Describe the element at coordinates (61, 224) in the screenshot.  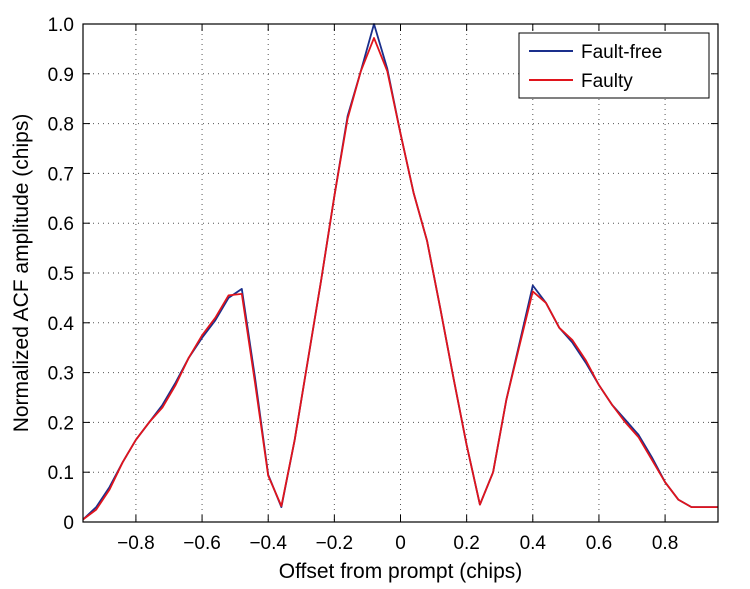
I see `y-tick-label: 0.6` at that location.